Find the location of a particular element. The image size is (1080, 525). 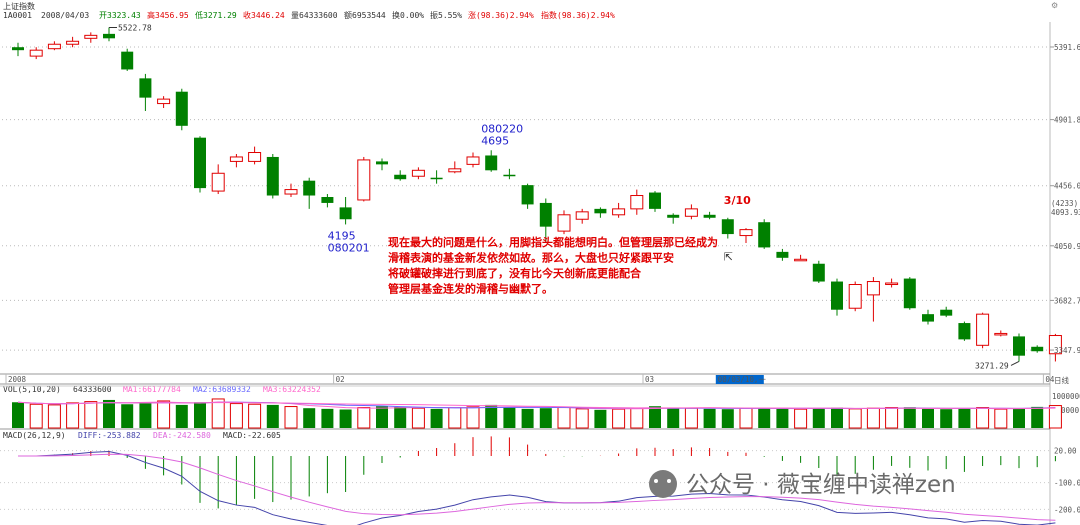

y-tick-label-2: 4456.0 is located at coordinates (1067, 186).